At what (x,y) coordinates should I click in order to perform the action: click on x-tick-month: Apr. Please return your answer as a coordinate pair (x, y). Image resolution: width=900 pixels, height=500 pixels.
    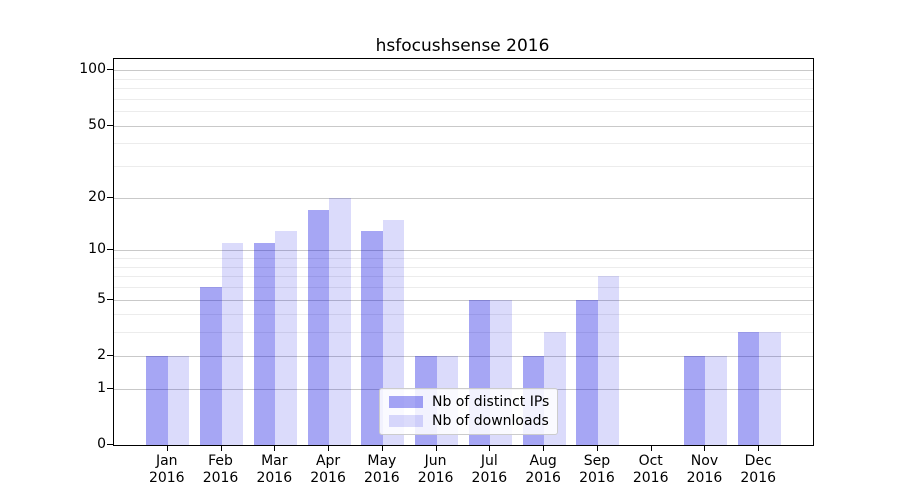
    Looking at the image, I should click on (328, 461).